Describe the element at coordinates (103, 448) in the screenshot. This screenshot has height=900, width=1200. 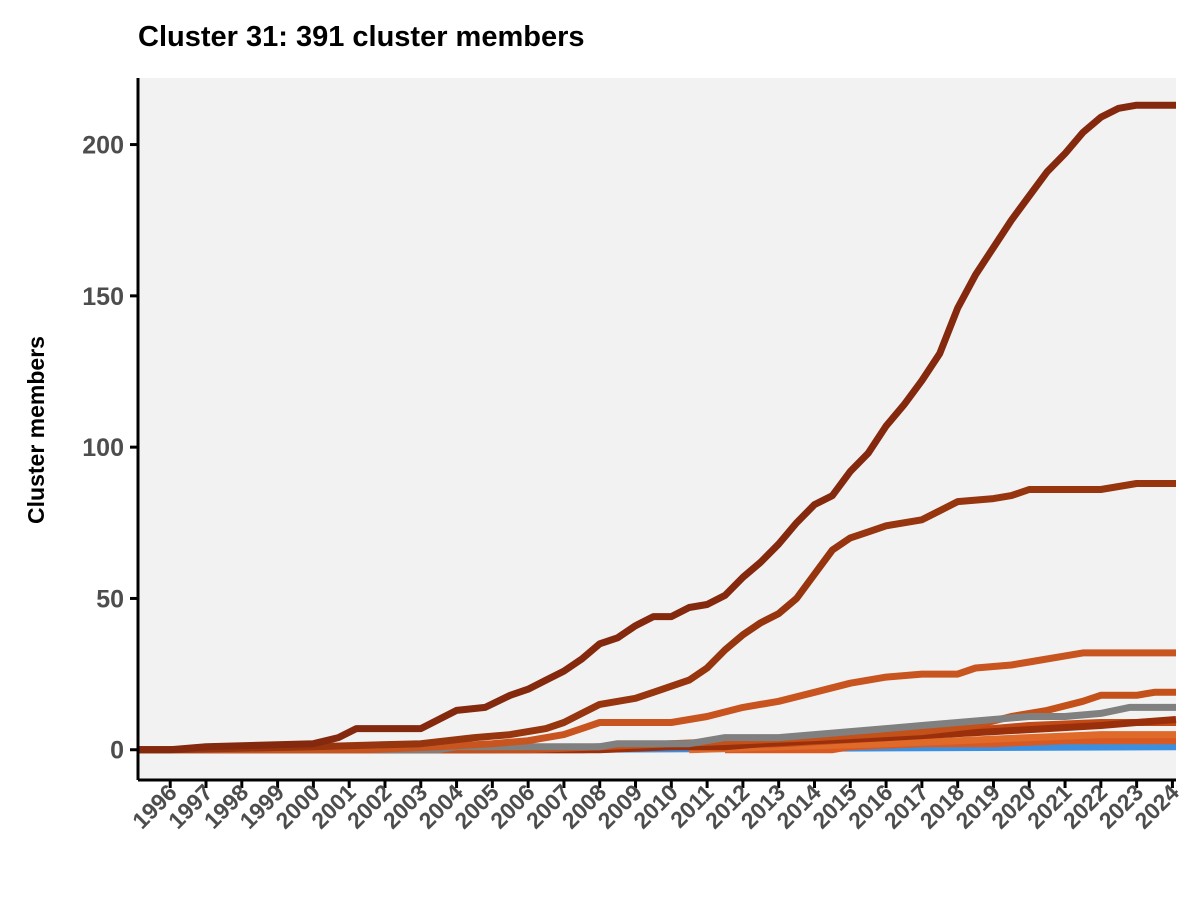
I see `y-tick-label: 100` at that location.